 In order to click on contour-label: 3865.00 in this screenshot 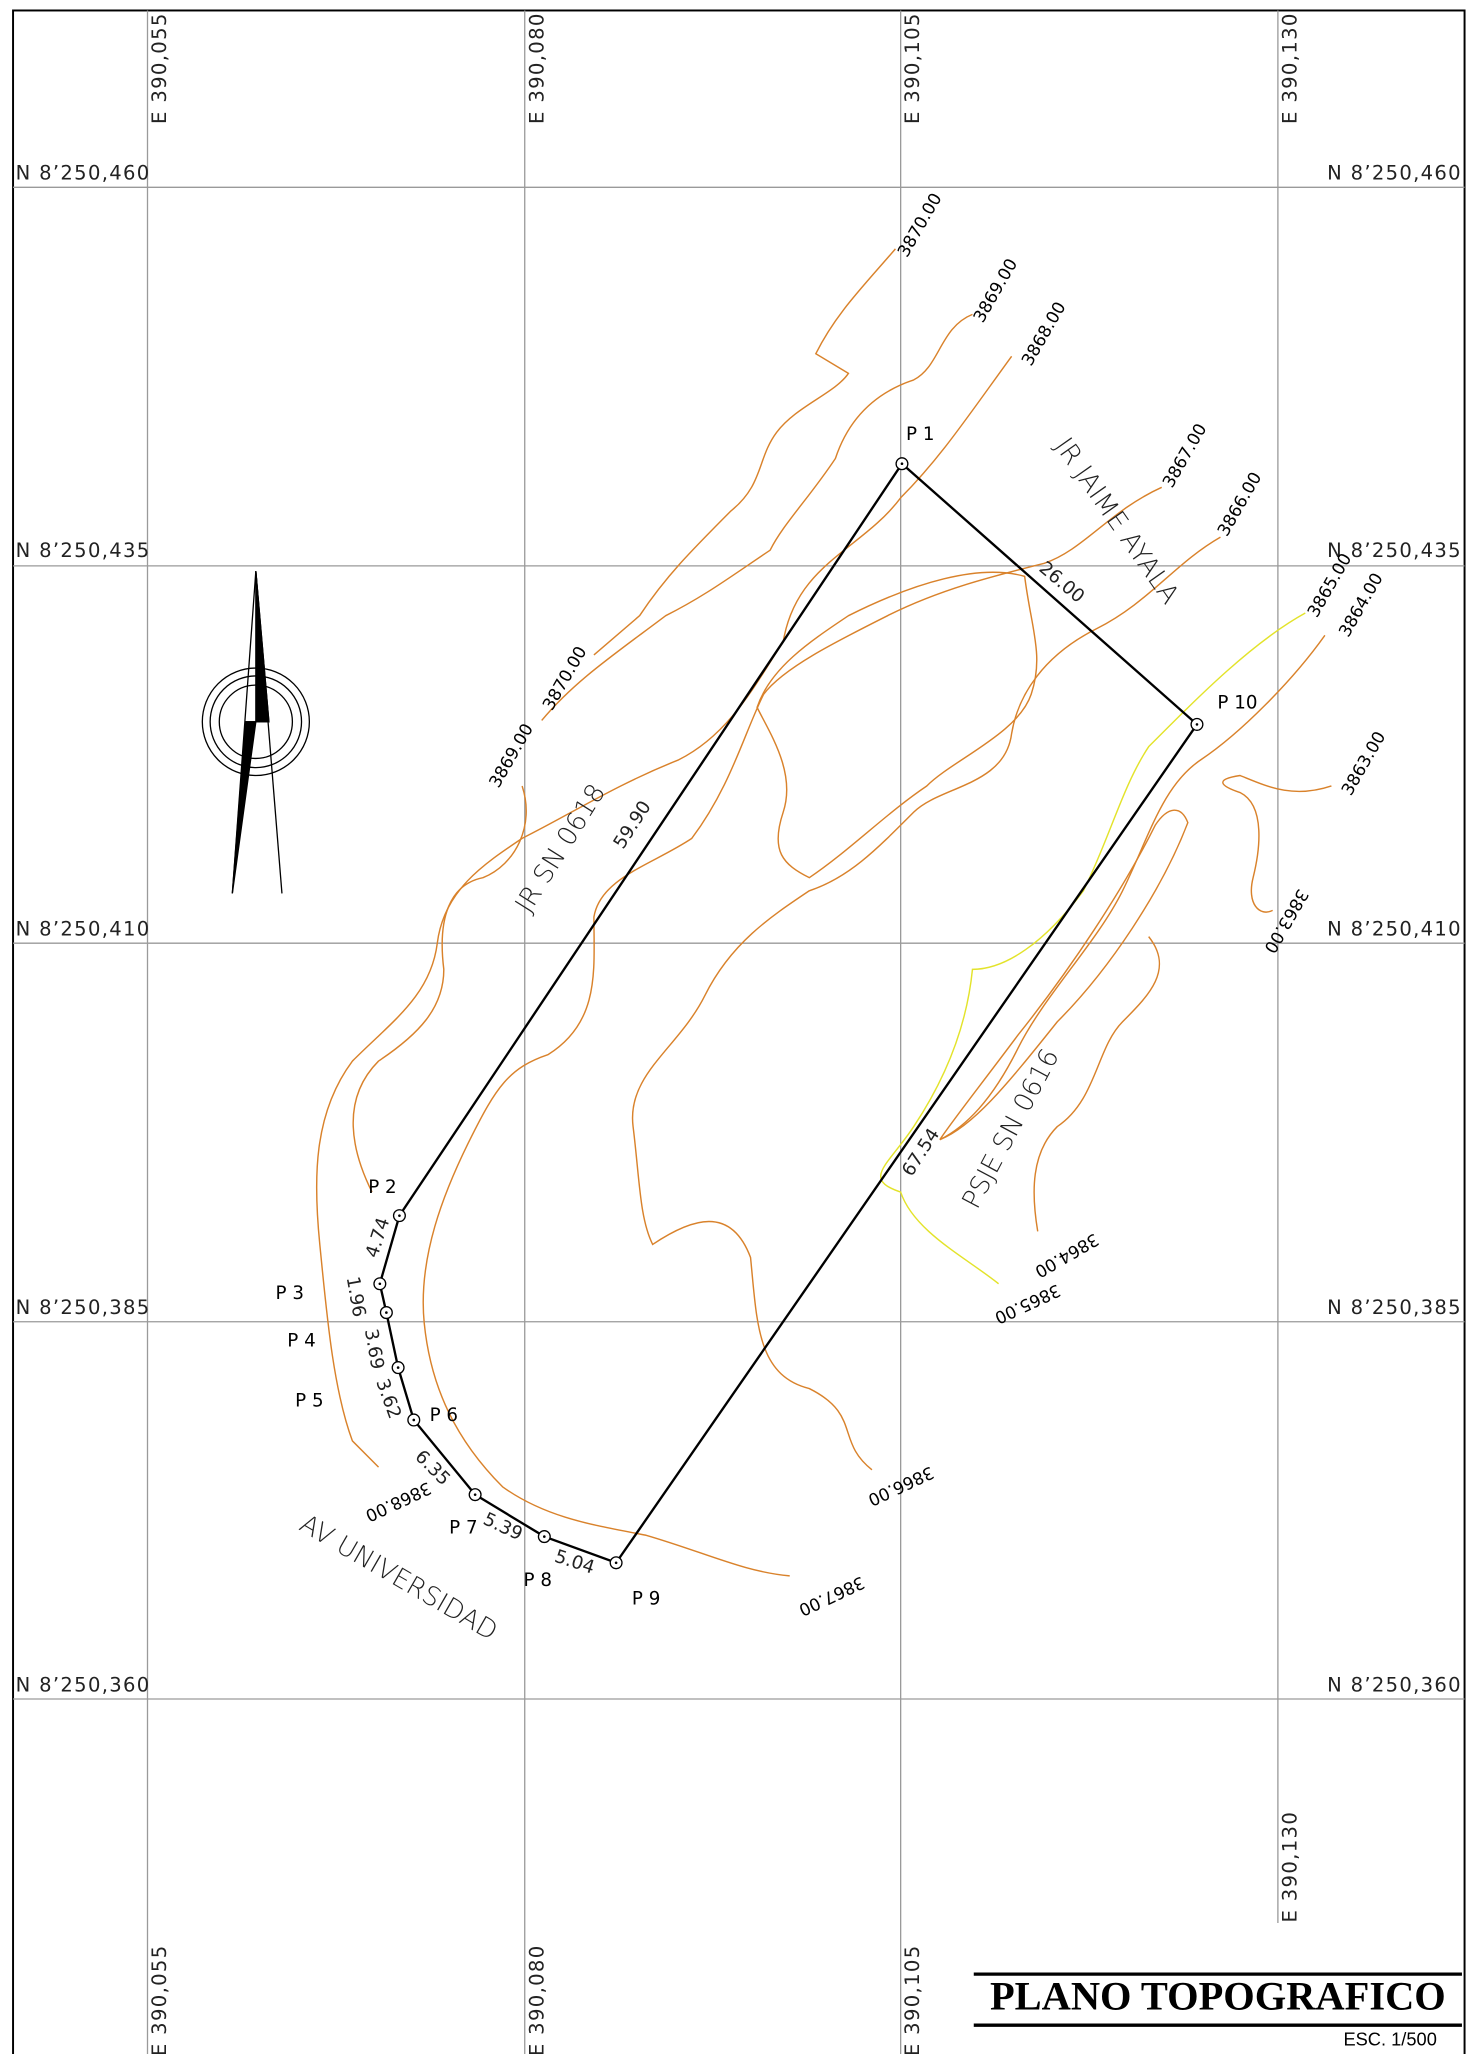, I will do `click(1027, 1303)`.